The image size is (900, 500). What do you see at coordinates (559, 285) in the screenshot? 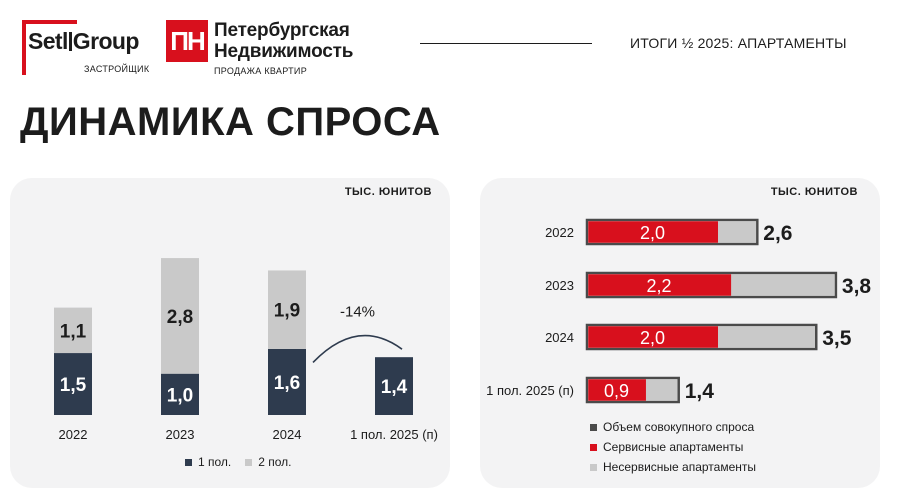
I see `y-tick-2023: 2023` at bounding box center [559, 285].